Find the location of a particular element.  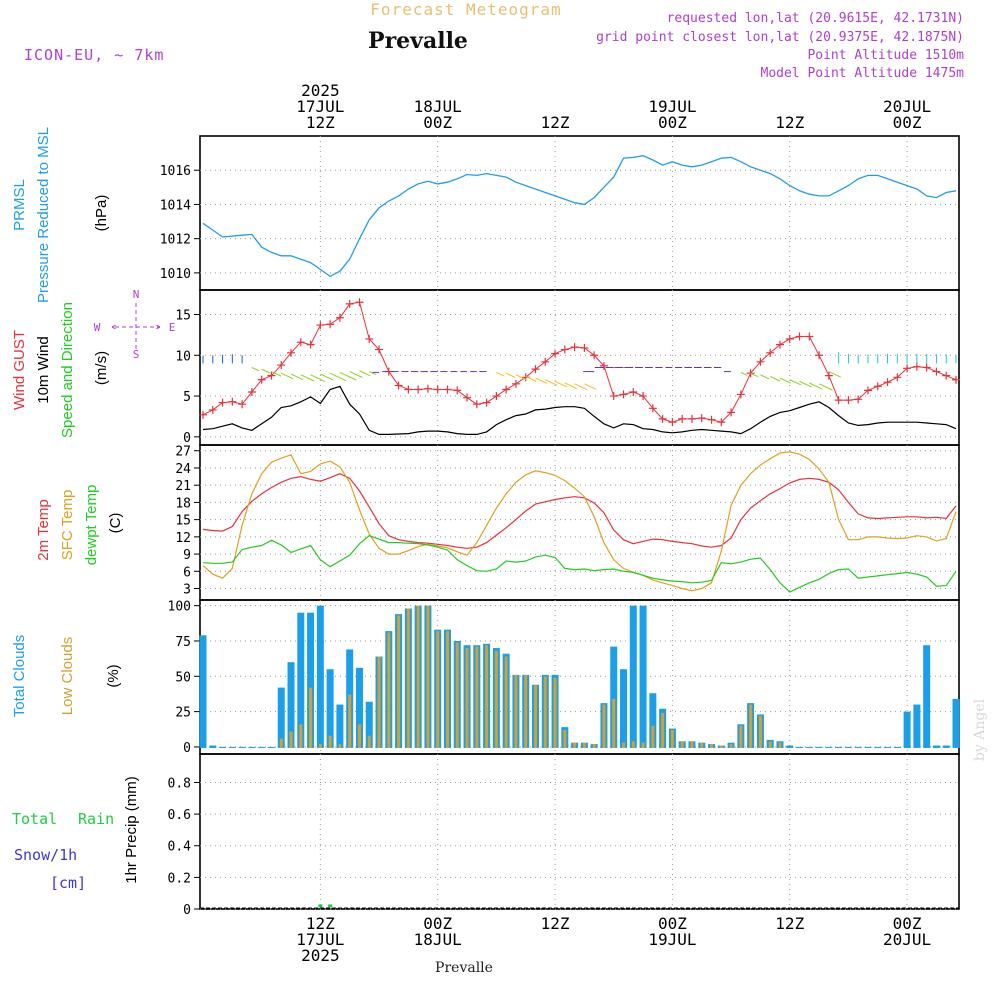

time-label-bottom: 17JUL is located at coordinates (320, 939).